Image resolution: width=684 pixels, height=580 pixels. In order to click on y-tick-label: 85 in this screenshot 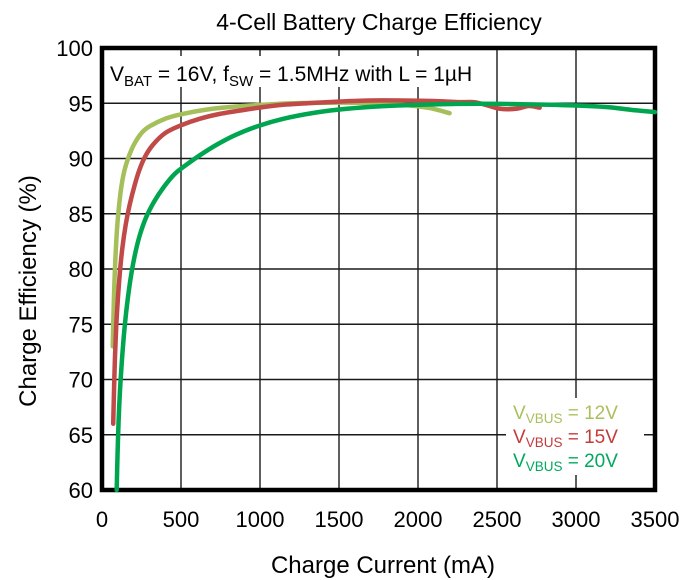, I will do `click(81, 214)`.